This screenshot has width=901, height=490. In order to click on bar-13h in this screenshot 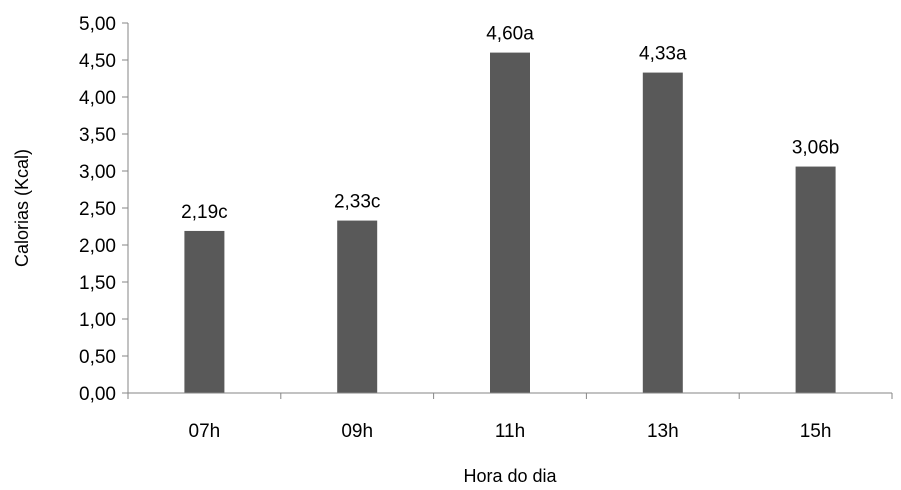, I will do `click(662, 232)`.